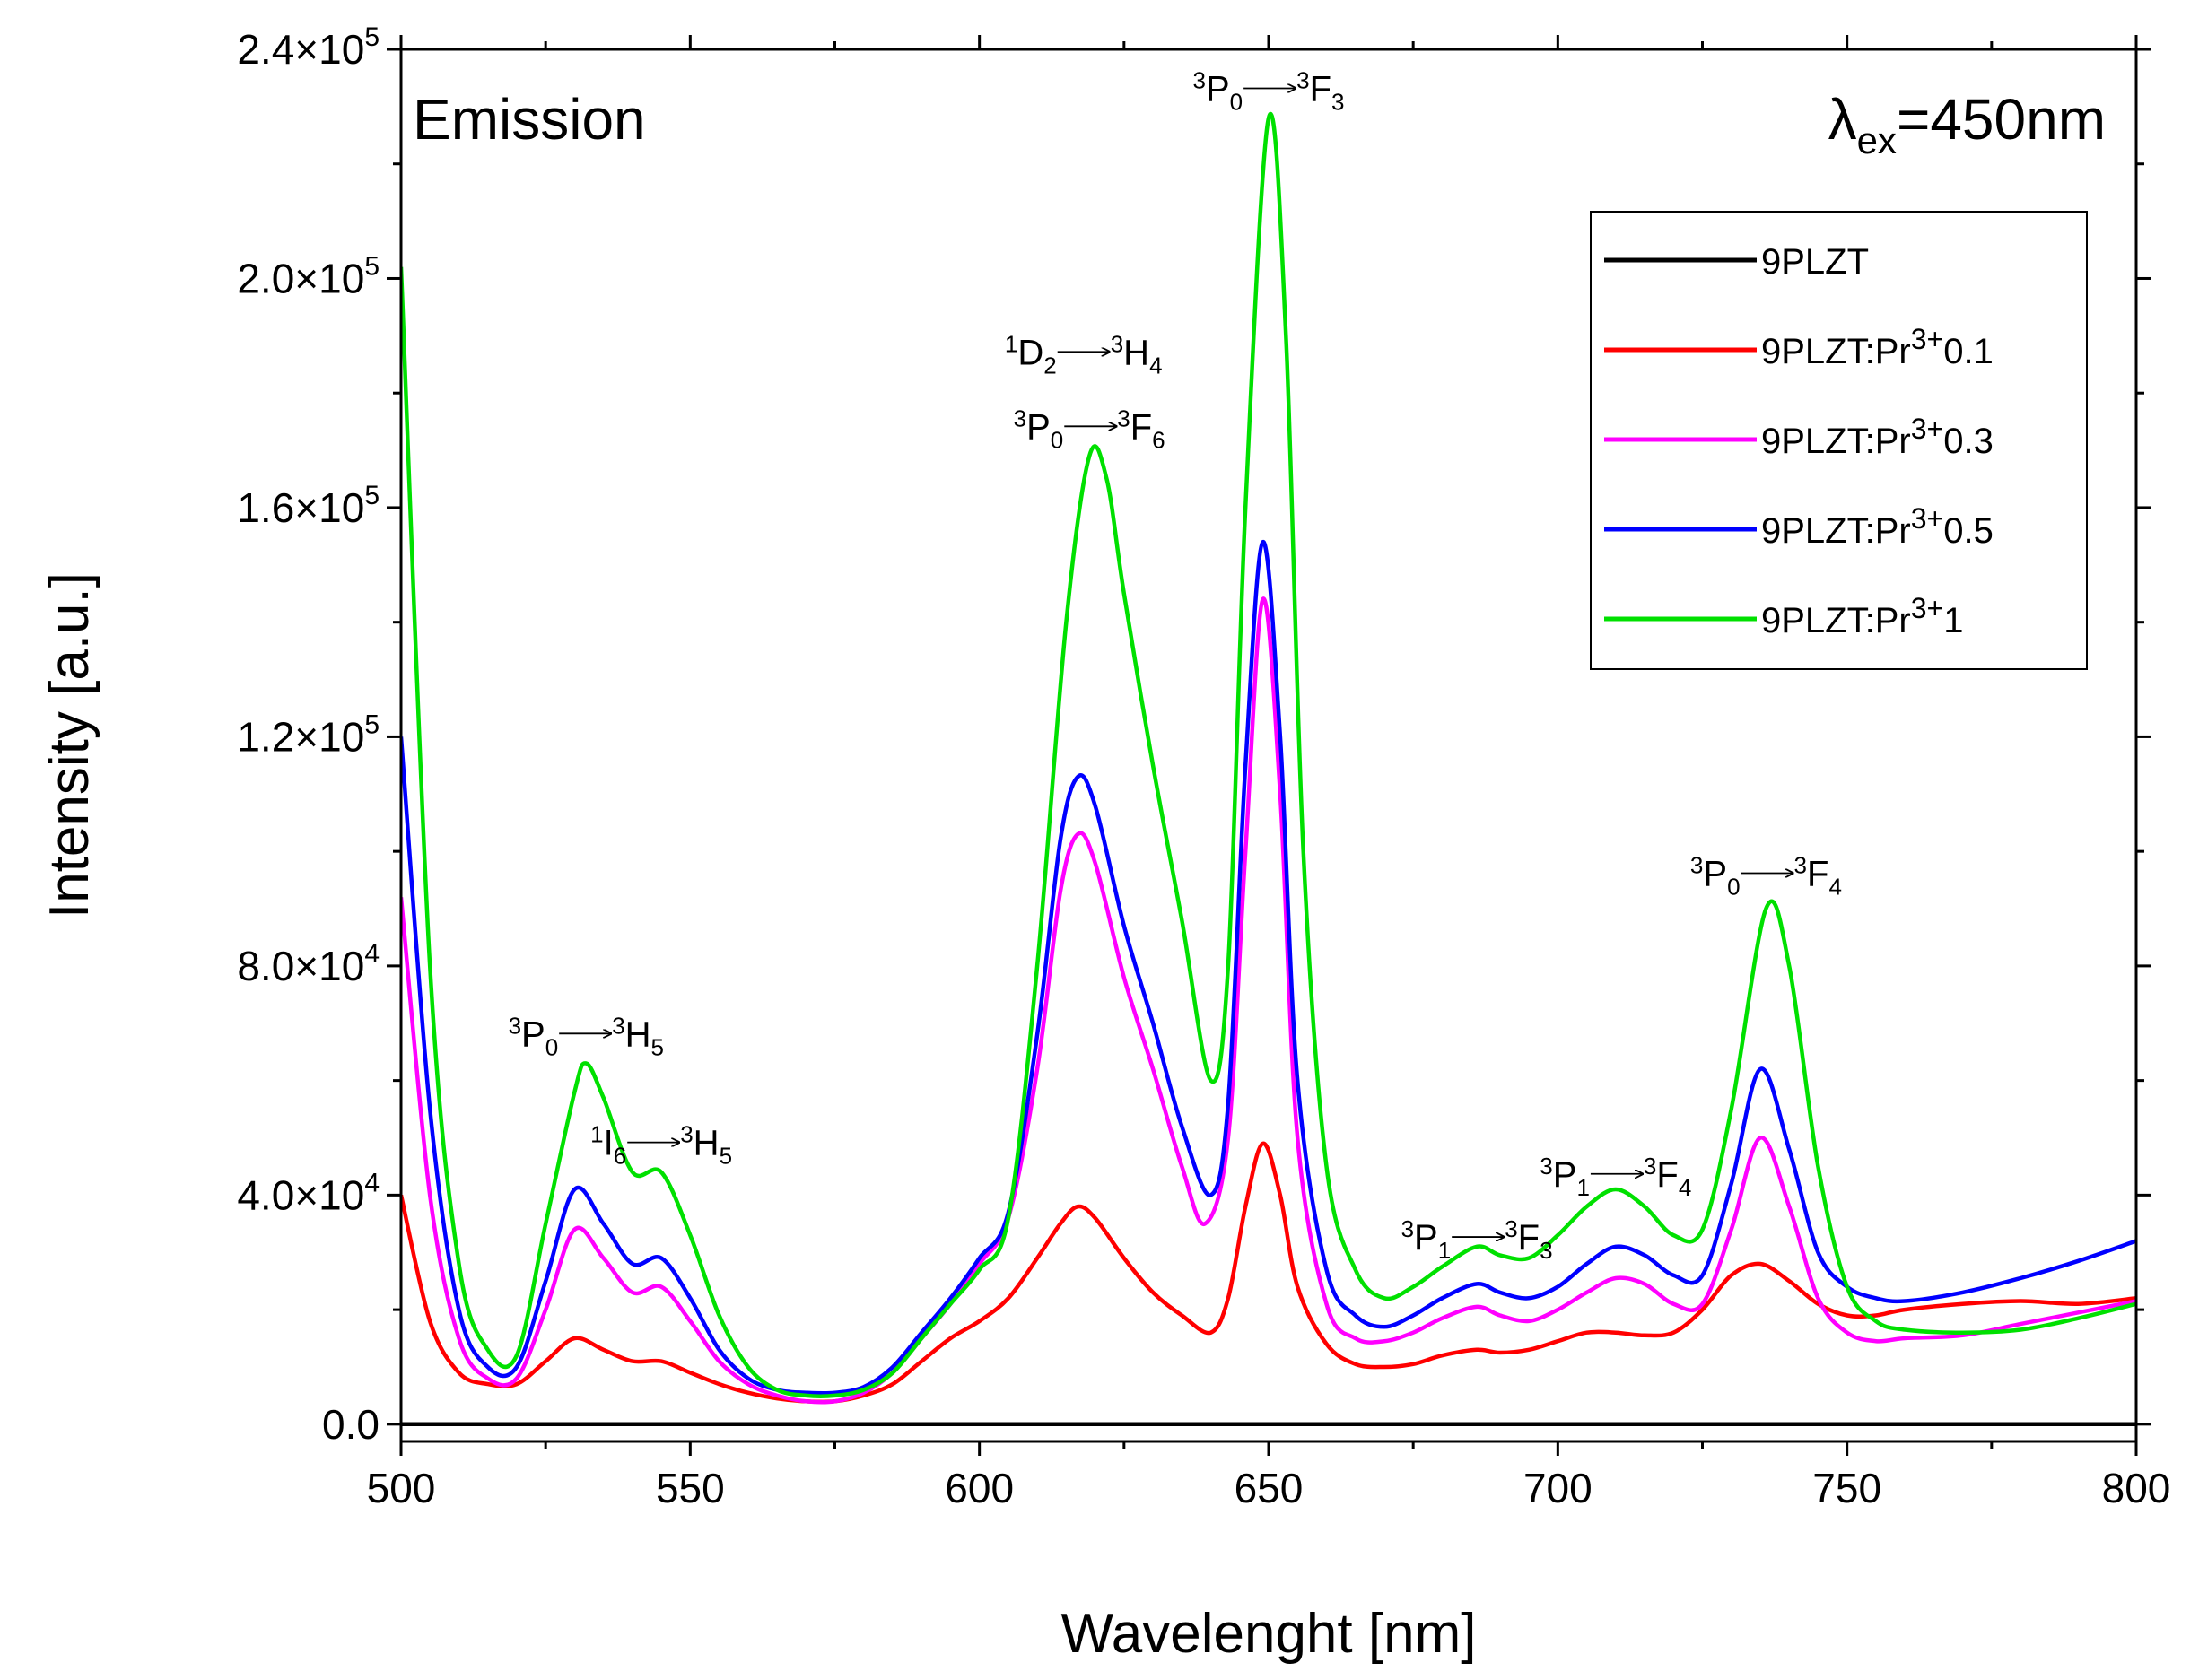 This screenshot has height=1680, width=2199. What do you see at coordinates (308, 276) in the screenshot?
I see `y-tick-label: 2.0×10⁵` at bounding box center [308, 276].